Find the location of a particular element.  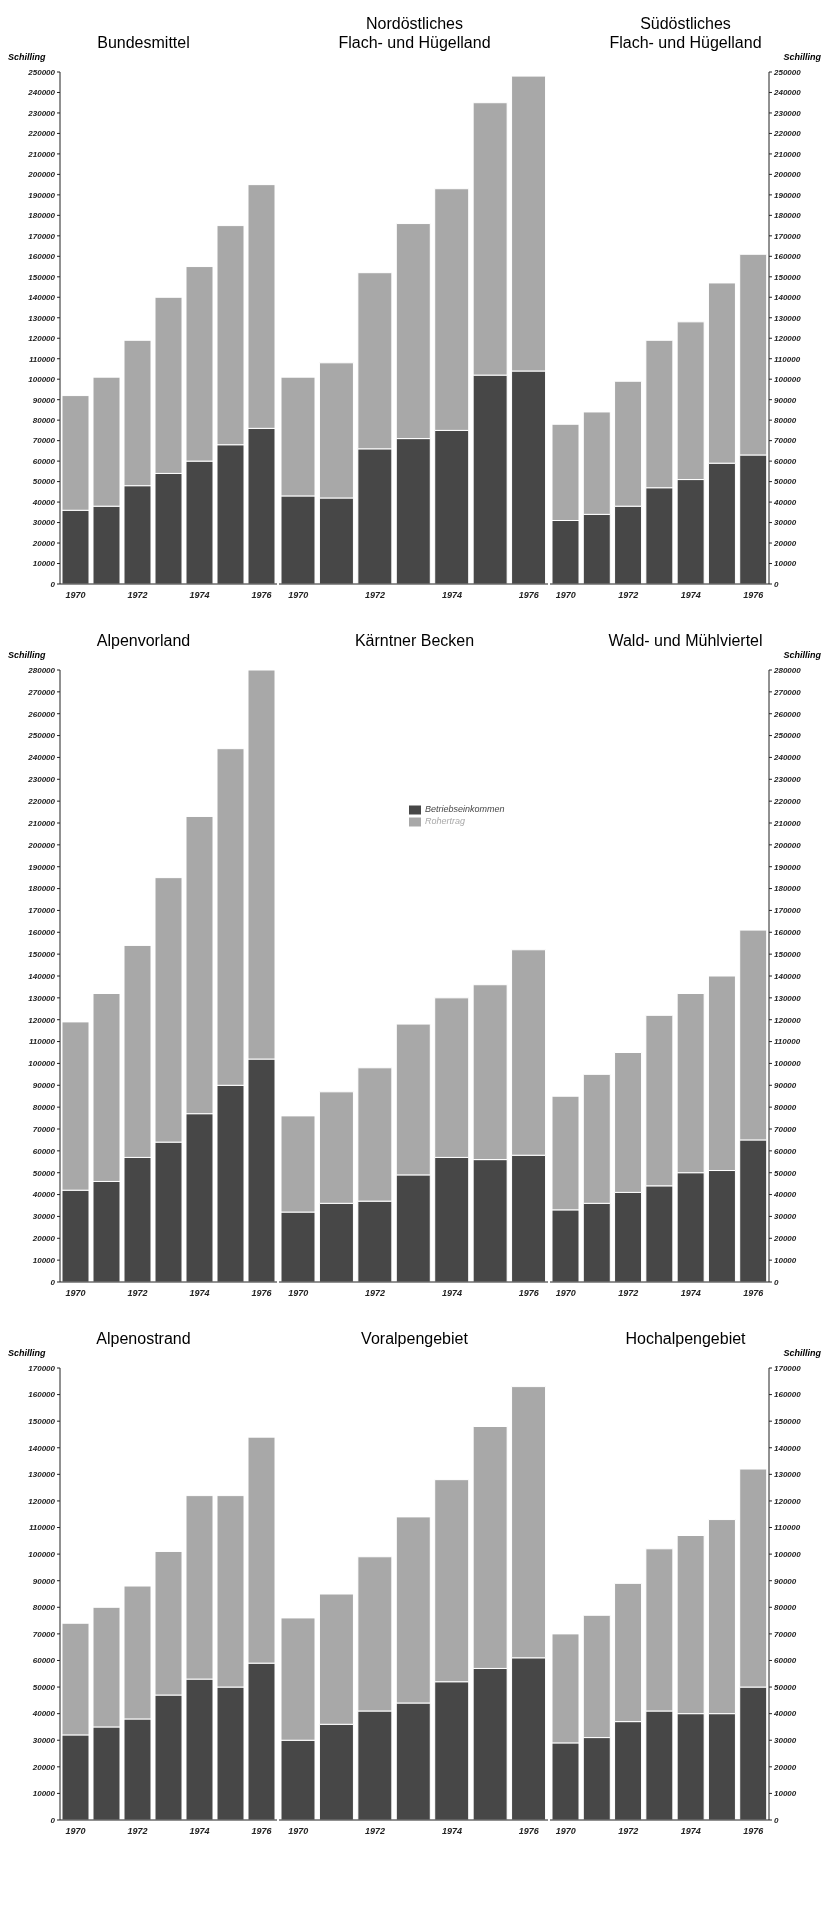

legend-label: Rohertrag is located at coordinates (445, 821).